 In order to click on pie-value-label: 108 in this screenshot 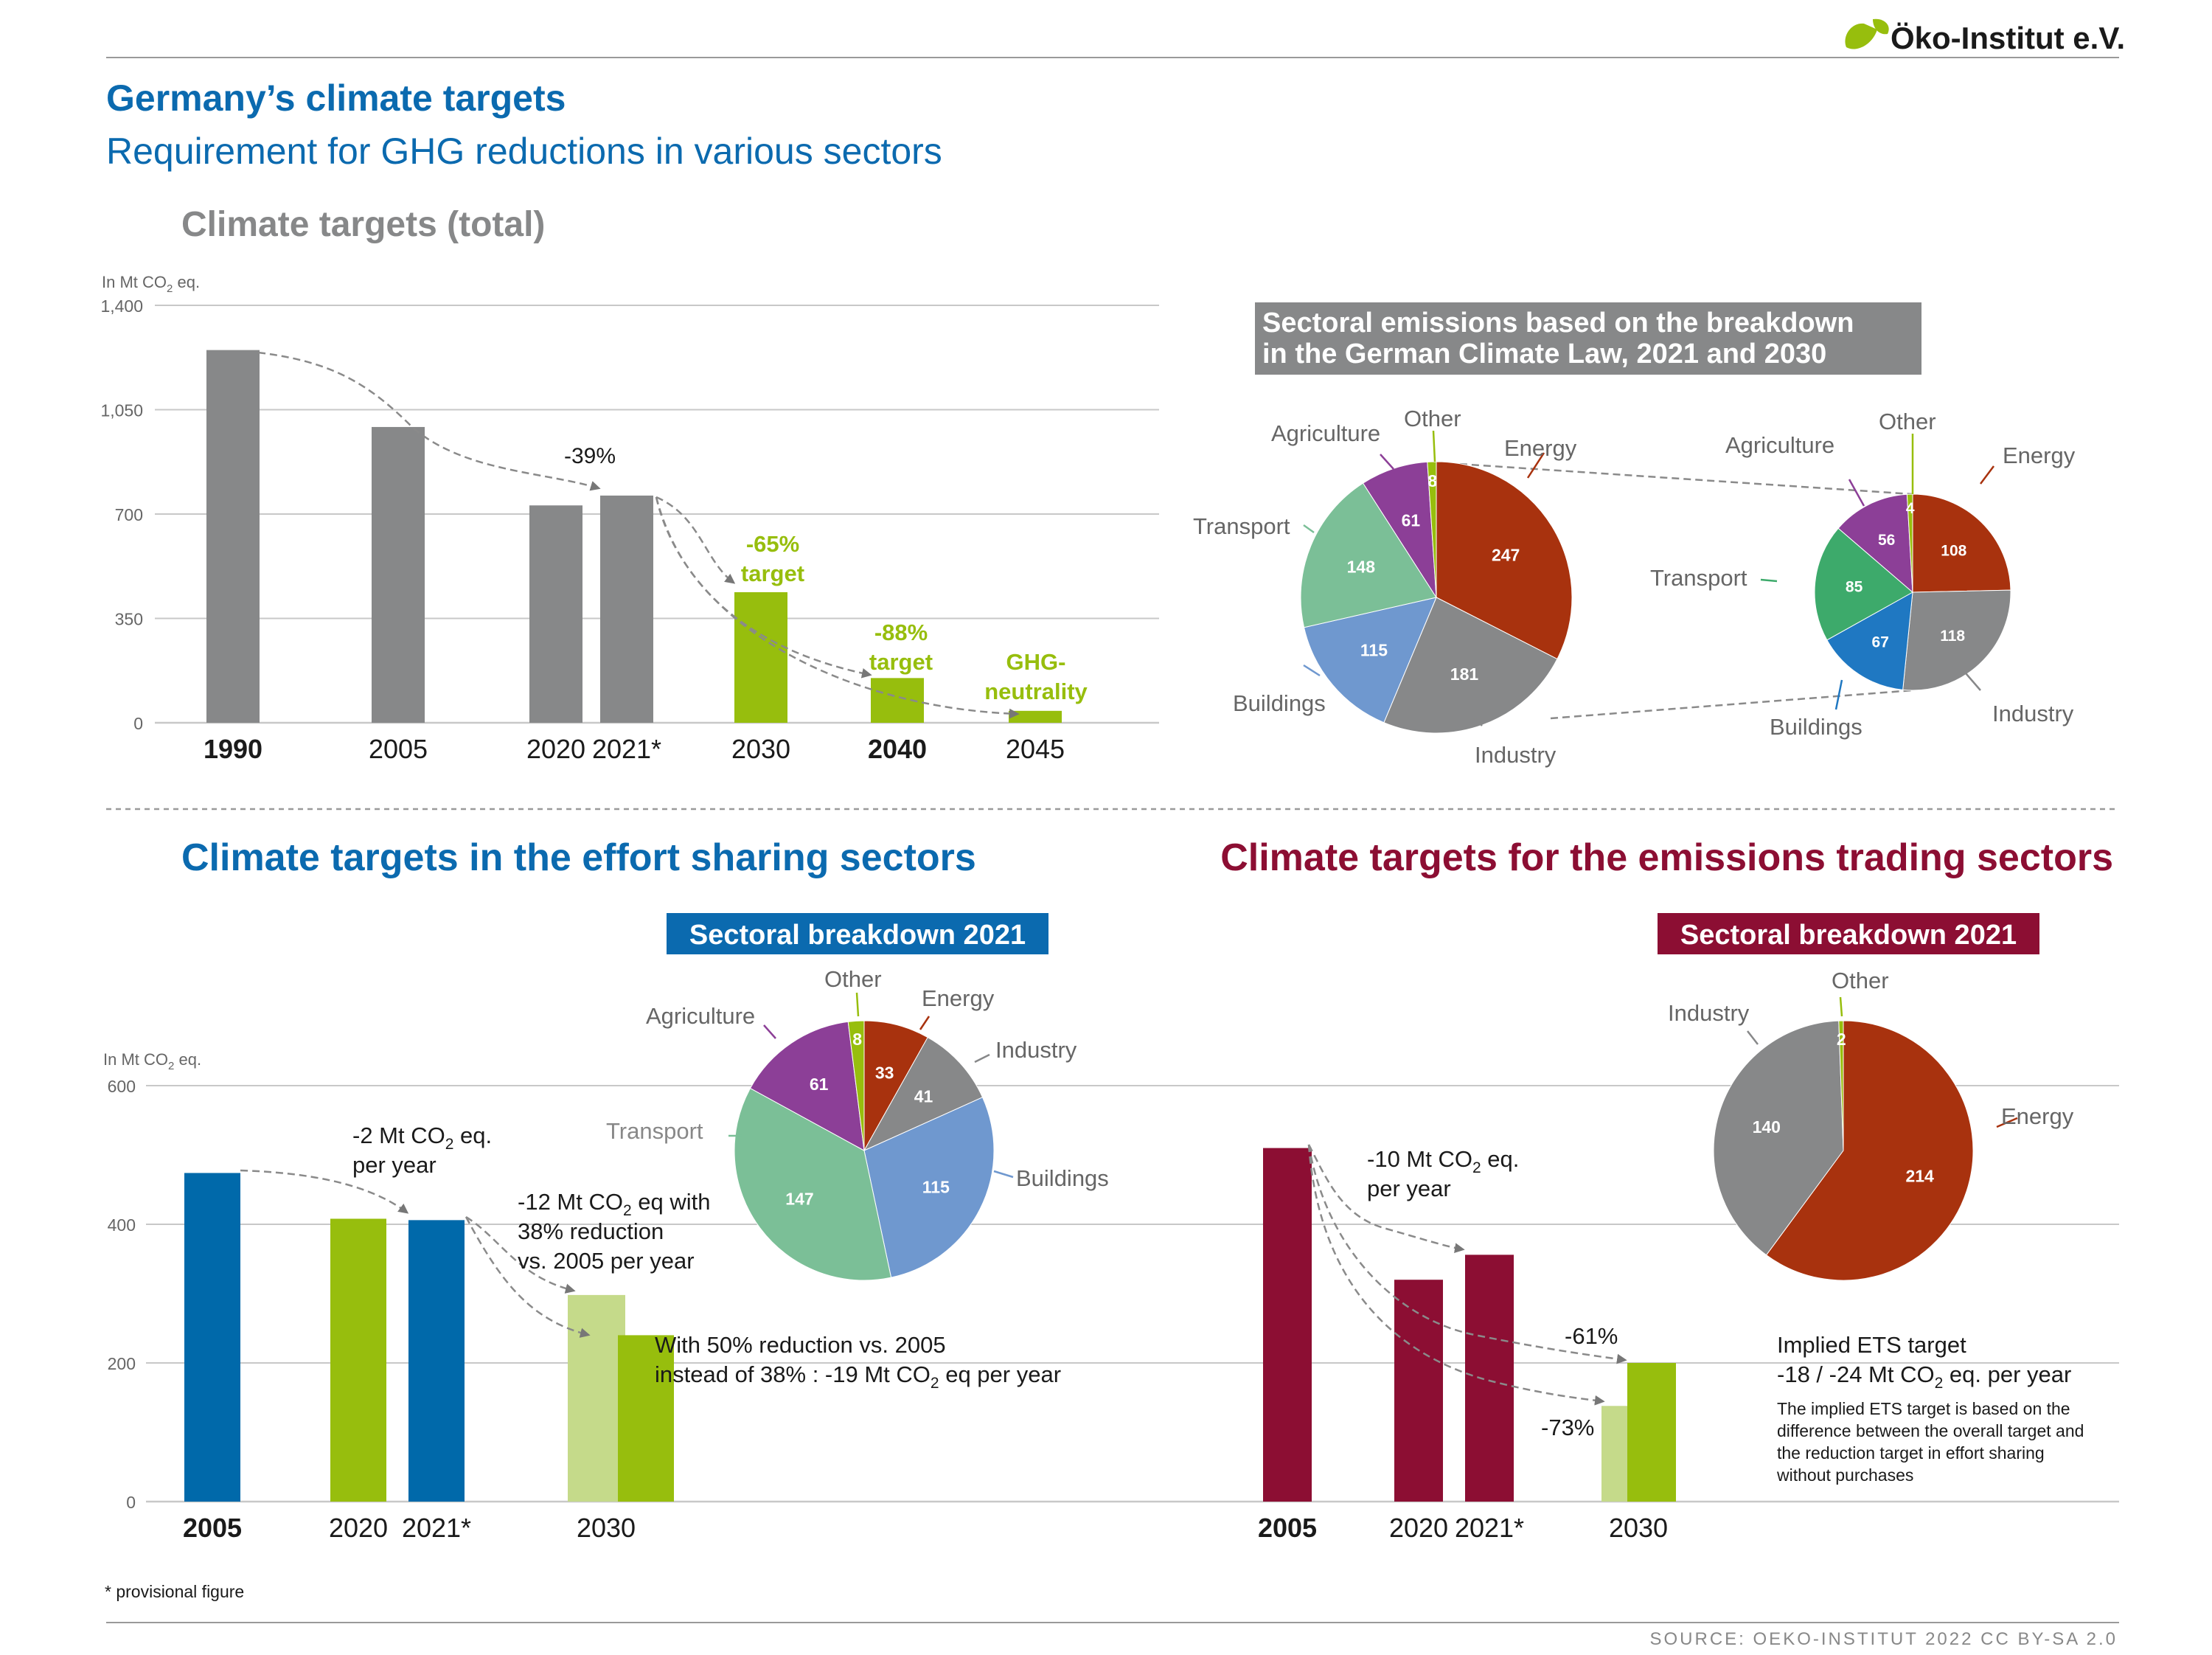, I will do `click(1953, 551)`.